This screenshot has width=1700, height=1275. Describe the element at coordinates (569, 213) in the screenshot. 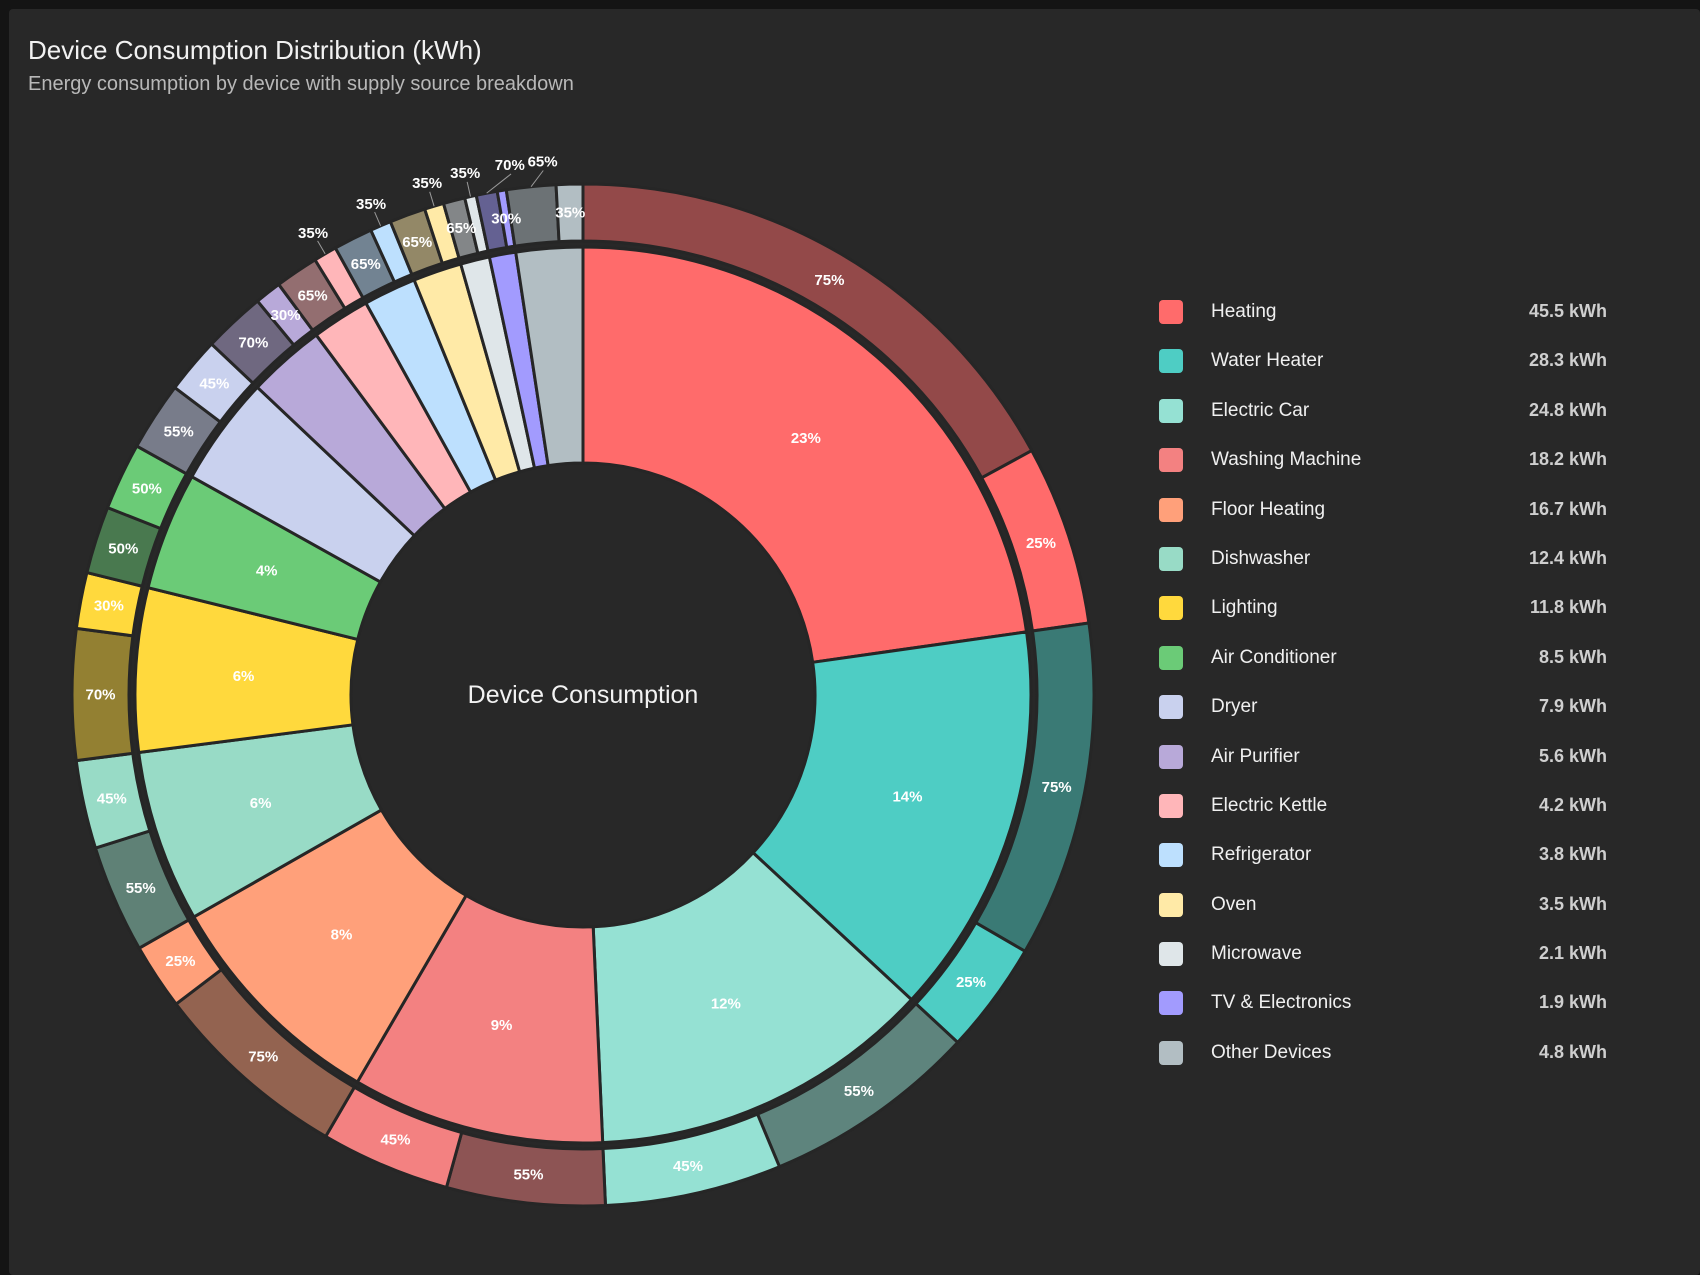

I see `outer-slice` at that location.